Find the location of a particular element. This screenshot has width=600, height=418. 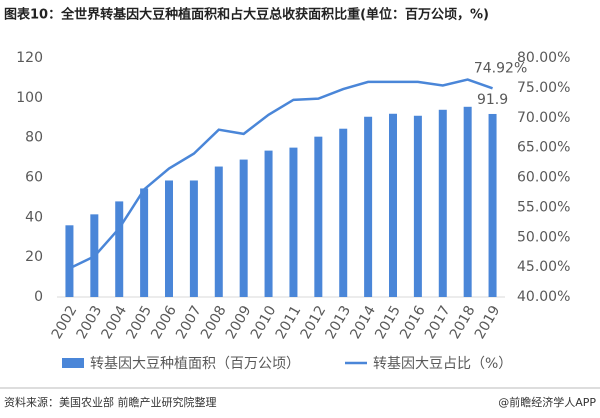

y-tick-label: 0 is located at coordinates (38, 297).